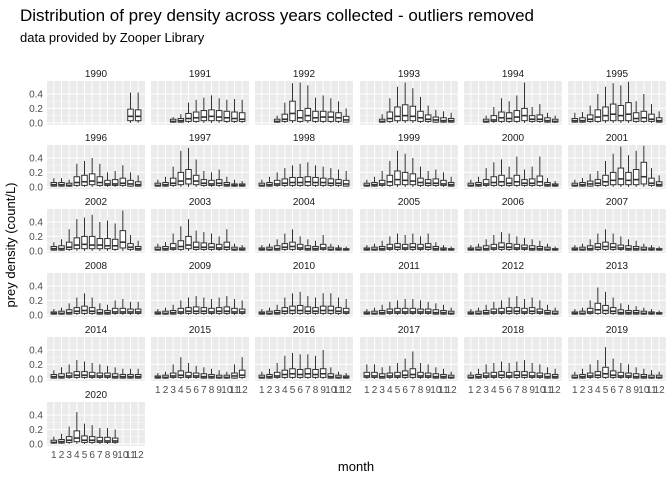  What do you see at coordinates (409, 289) in the screenshot?
I see `facet-panel-2011: 2011` at bounding box center [409, 289].